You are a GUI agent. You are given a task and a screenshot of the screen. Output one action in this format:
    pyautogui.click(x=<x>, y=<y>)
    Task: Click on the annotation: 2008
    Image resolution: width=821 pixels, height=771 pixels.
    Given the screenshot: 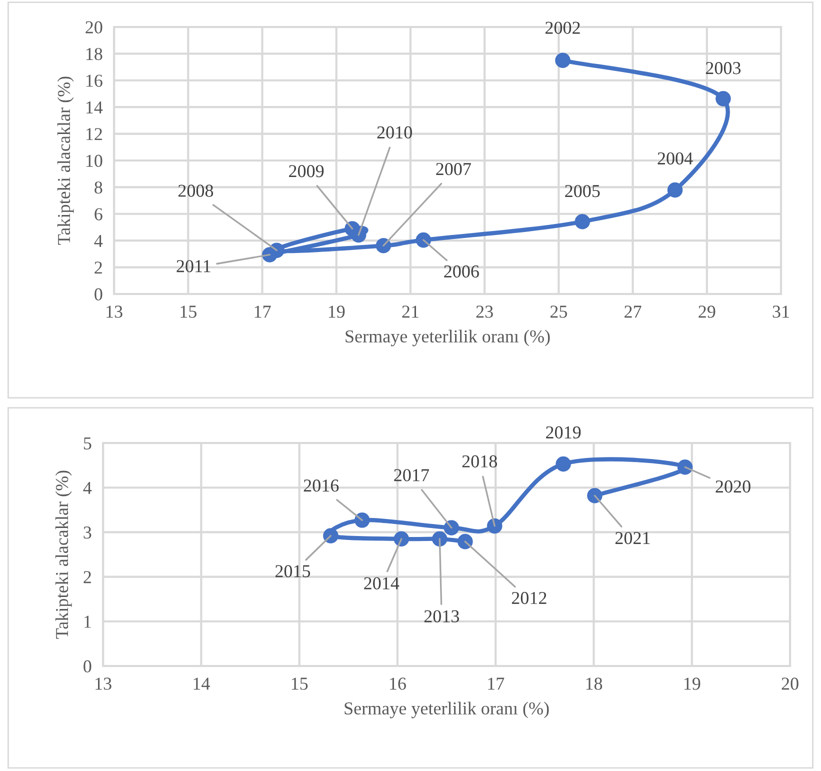 What is the action you would take?
    pyautogui.click(x=196, y=190)
    